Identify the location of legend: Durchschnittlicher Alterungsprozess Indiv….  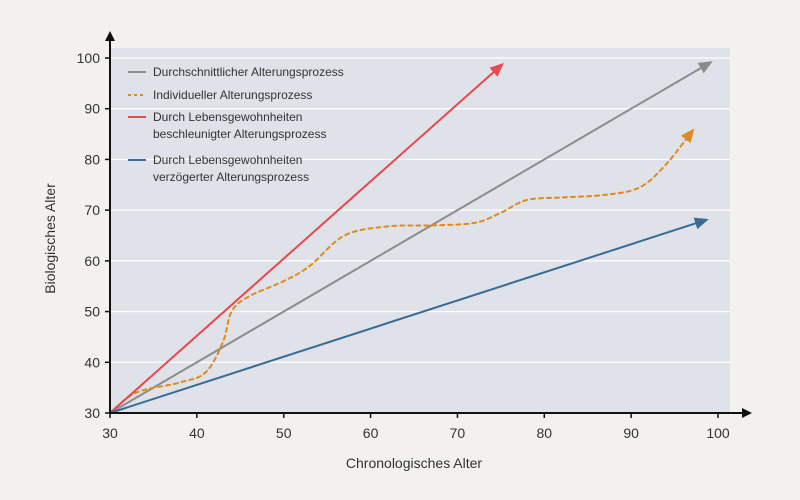
(236, 124).